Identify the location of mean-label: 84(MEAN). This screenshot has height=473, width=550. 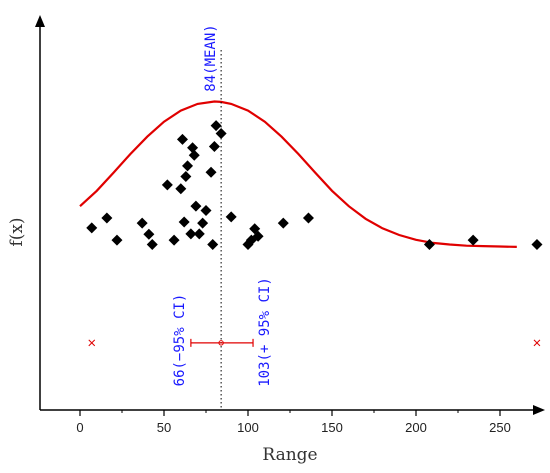
(211, 57).